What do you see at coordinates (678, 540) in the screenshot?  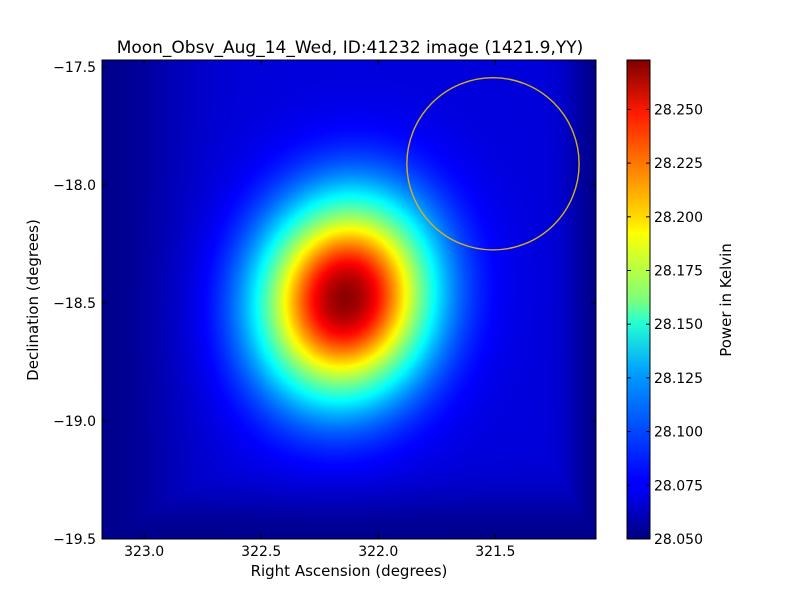 I see `colorbar-tick-label: 28.050` at bounding box center [678, 540].